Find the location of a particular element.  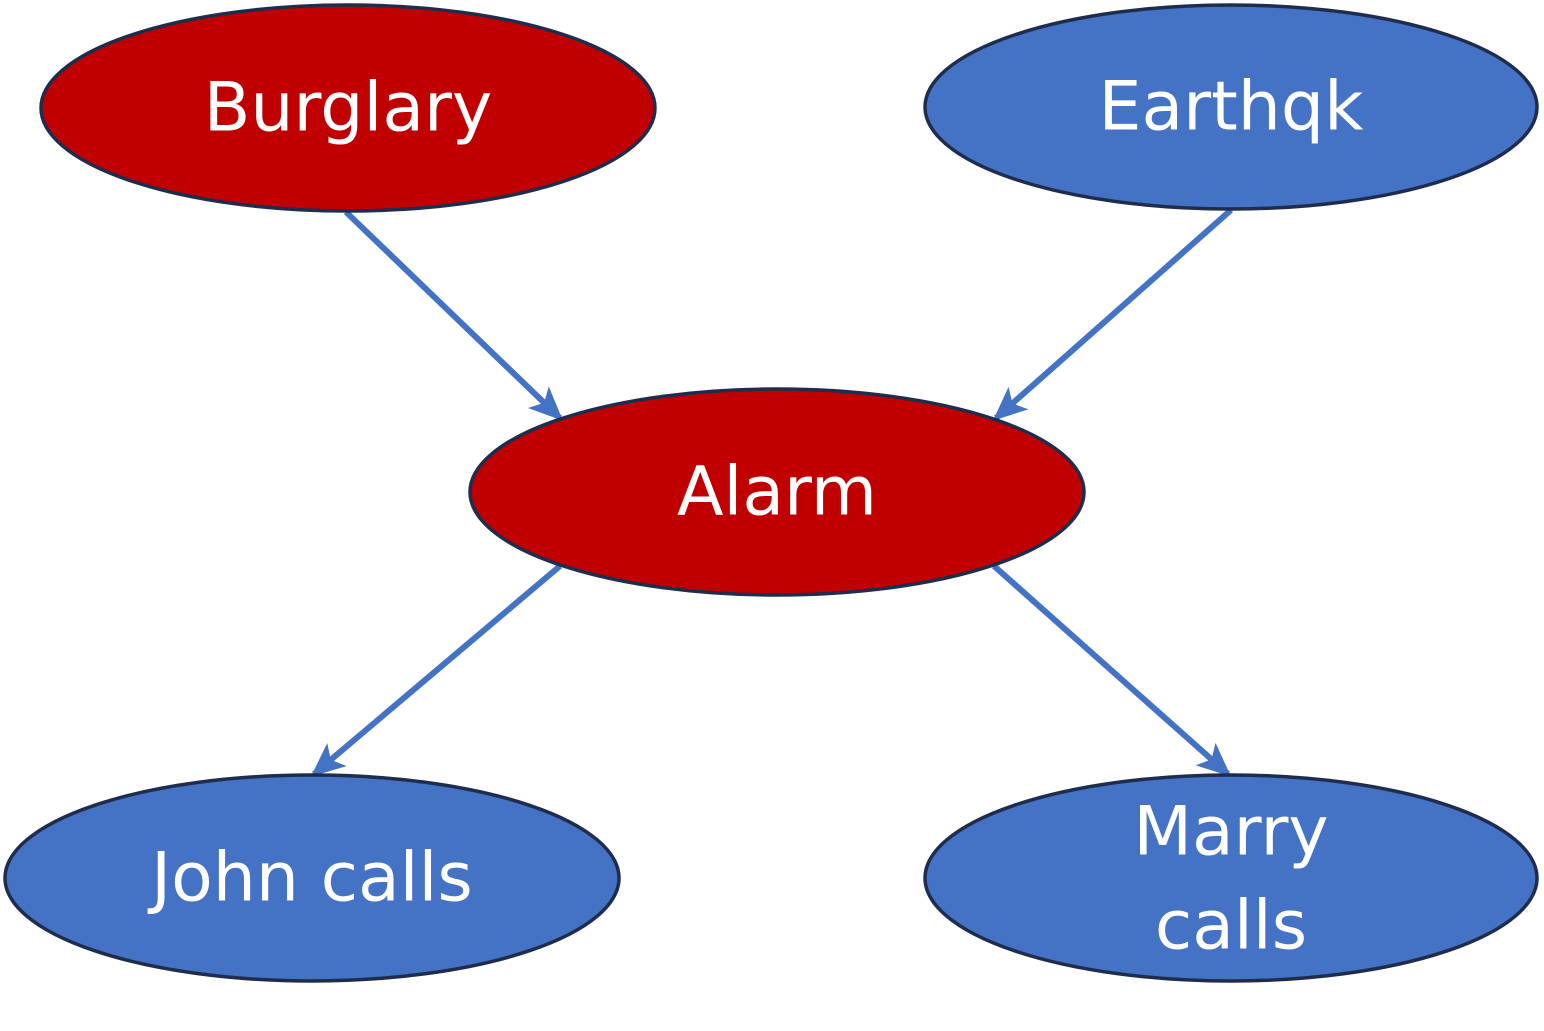

node-john-calls-shape is located at coordinates (312, 878).